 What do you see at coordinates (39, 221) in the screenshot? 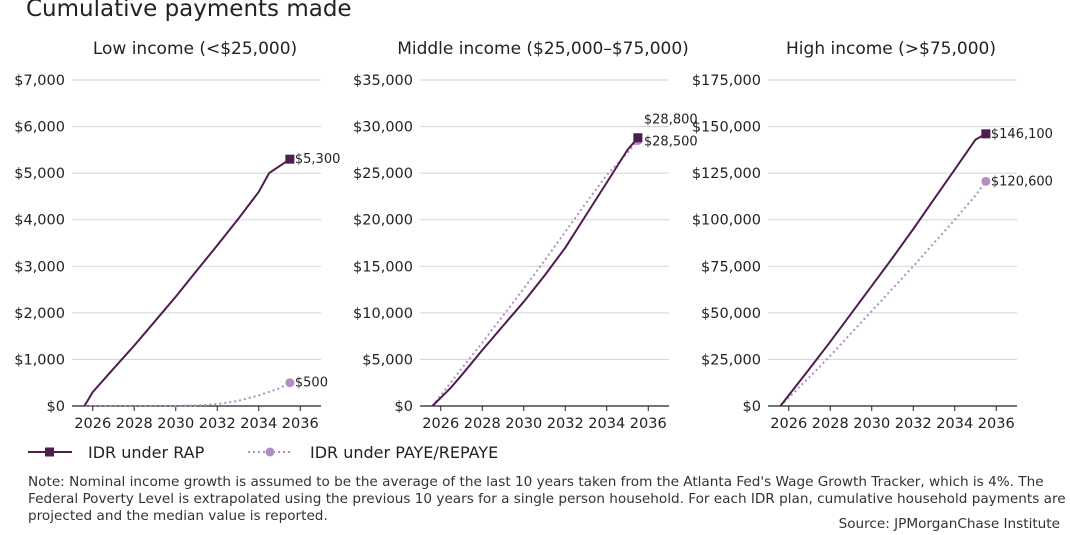
I see `y-tick-label: $4,000` at bounding box center [39, 221].